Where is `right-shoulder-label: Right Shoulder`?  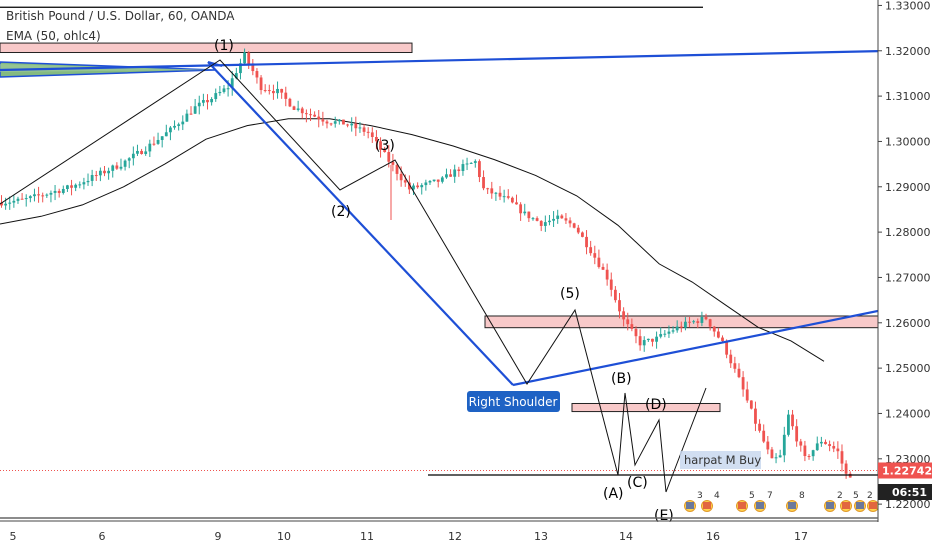 right-shoulder-label: Right Shoulder is located at coordinates (513, 402).